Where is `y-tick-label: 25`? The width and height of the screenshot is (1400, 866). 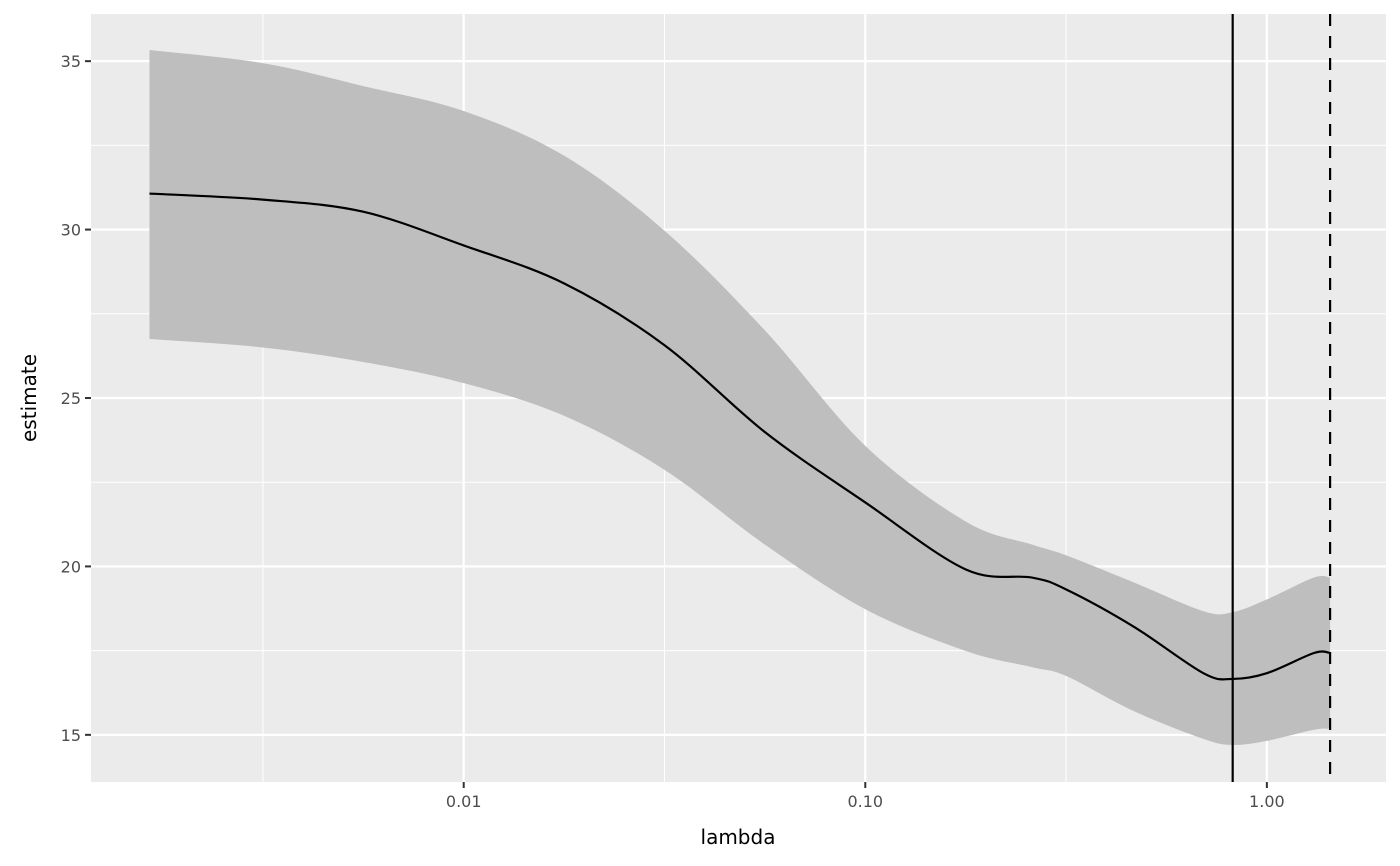
y-tick-label: 25 is located at coordinates (71, 398).